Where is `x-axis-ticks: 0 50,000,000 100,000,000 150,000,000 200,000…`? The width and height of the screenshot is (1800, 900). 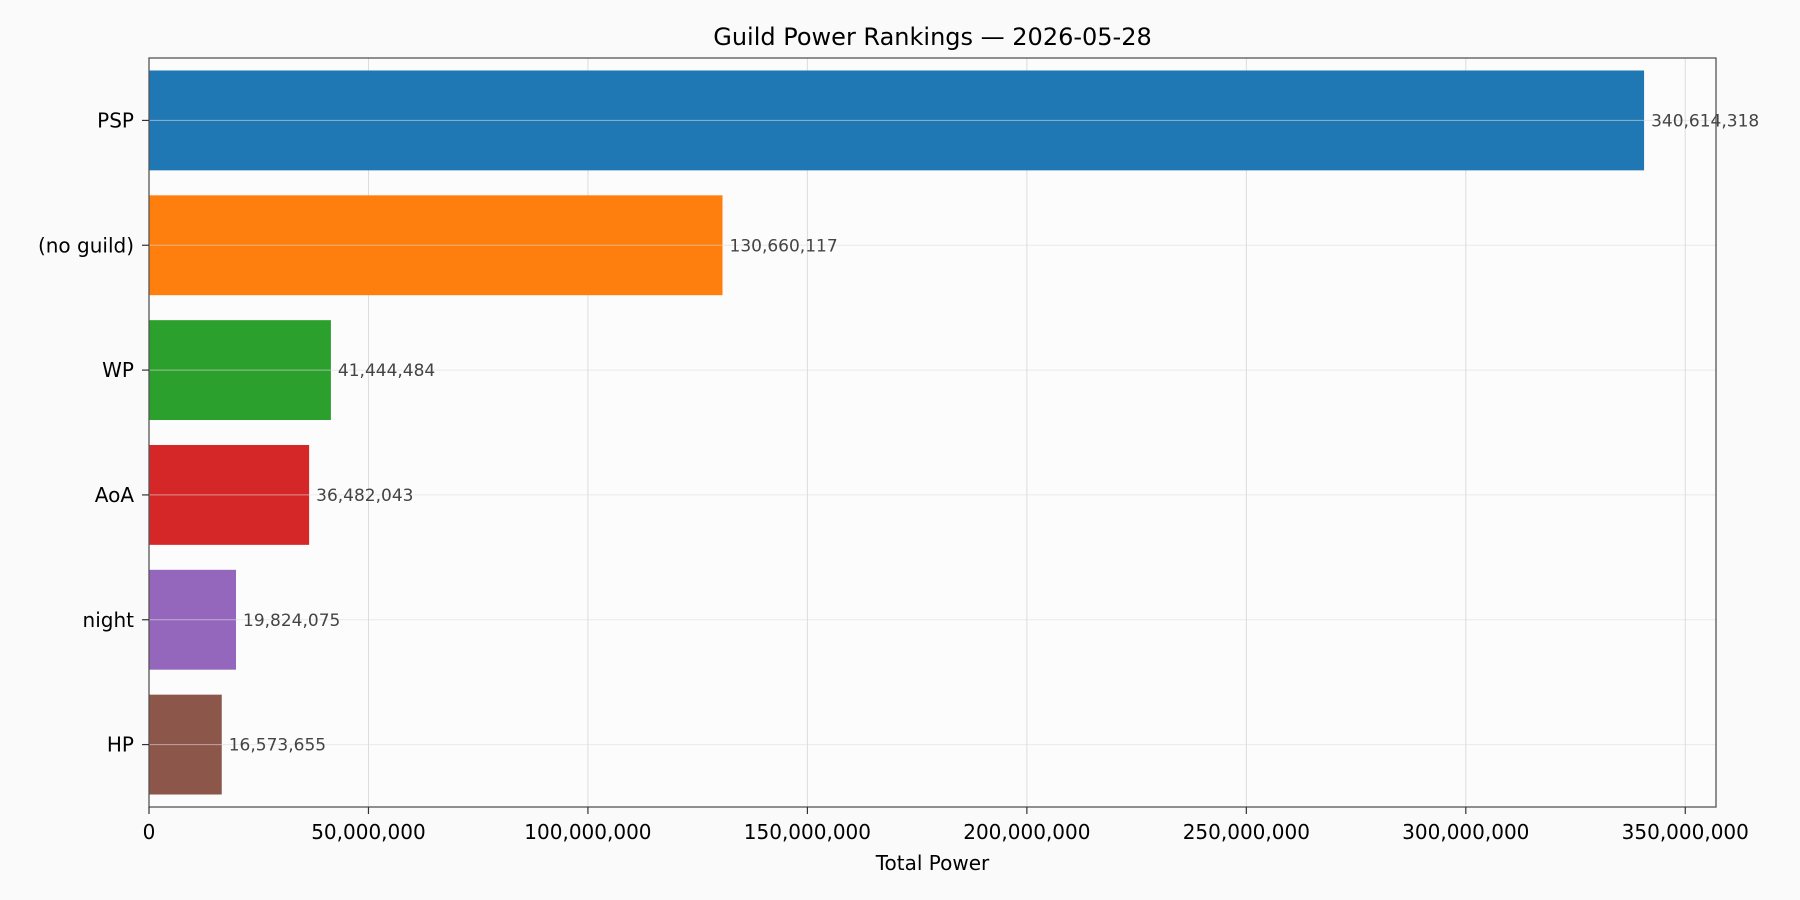 x-axis-ticks: 0 50,000,000 100,000,000 150,000,000 200,000… is located at coordinates (946, 825).